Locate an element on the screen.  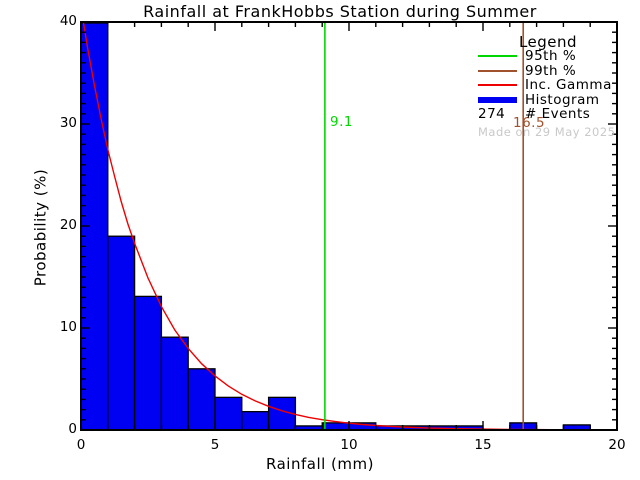
legend-row-95th: 95th % is located at coordinates (550, 56).